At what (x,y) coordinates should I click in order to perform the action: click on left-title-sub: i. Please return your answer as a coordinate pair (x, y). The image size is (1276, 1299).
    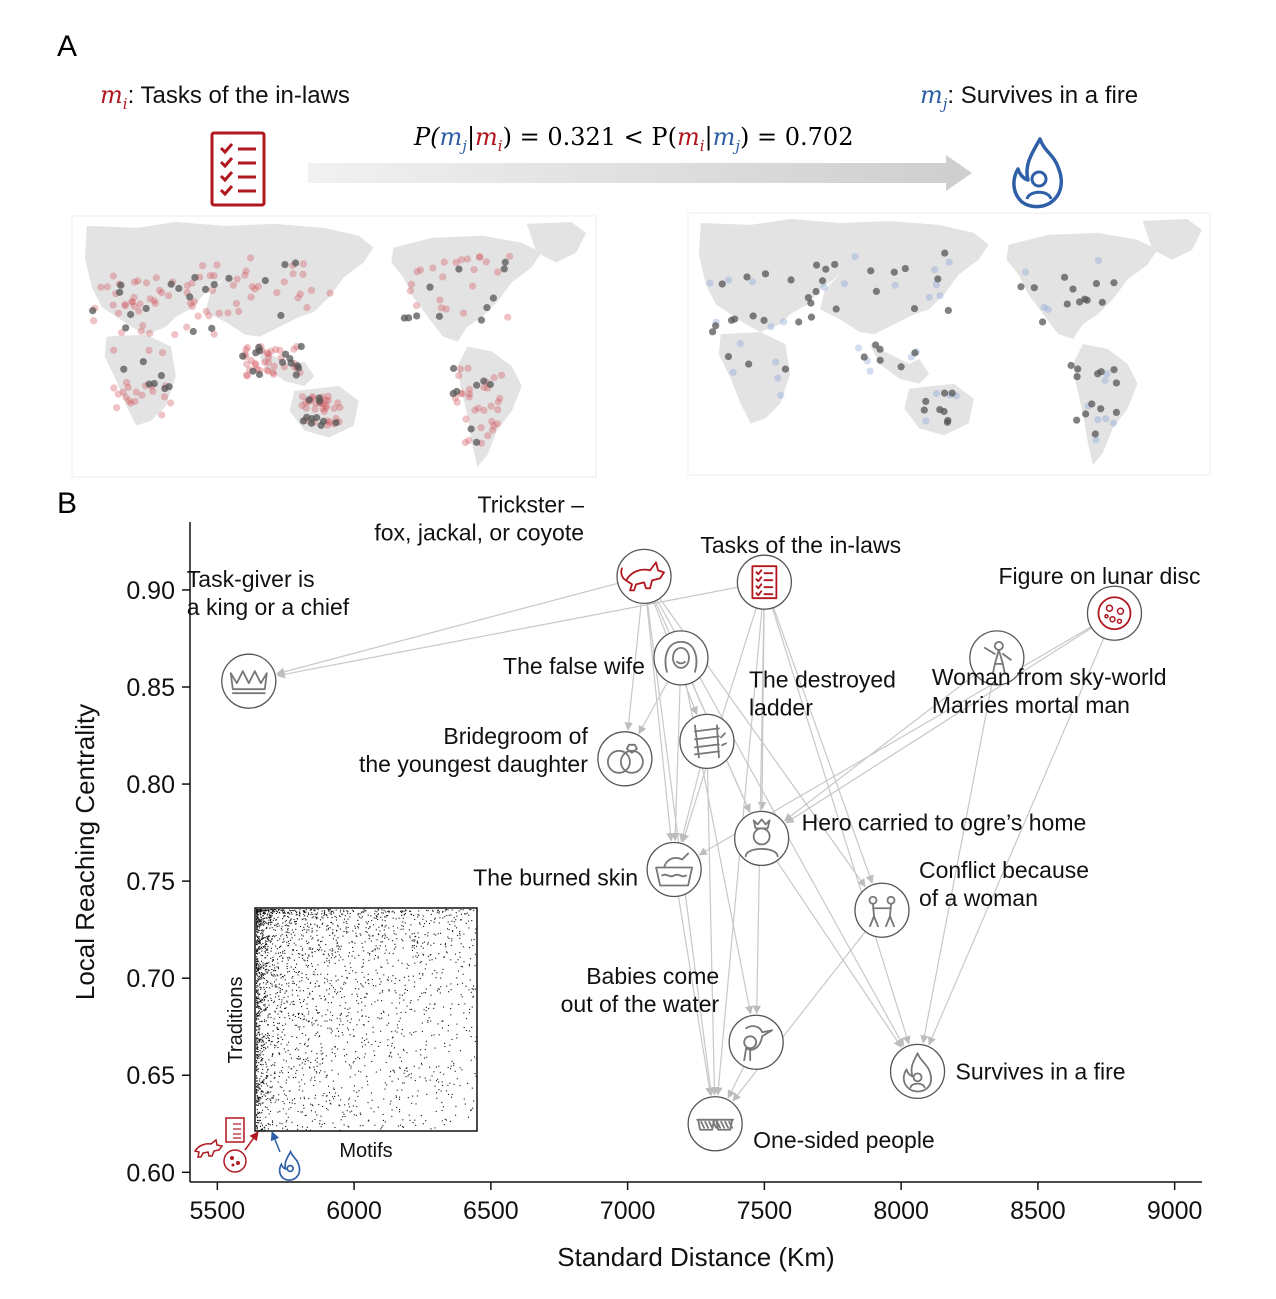
    Looking at the image, I should click on (125, 104).